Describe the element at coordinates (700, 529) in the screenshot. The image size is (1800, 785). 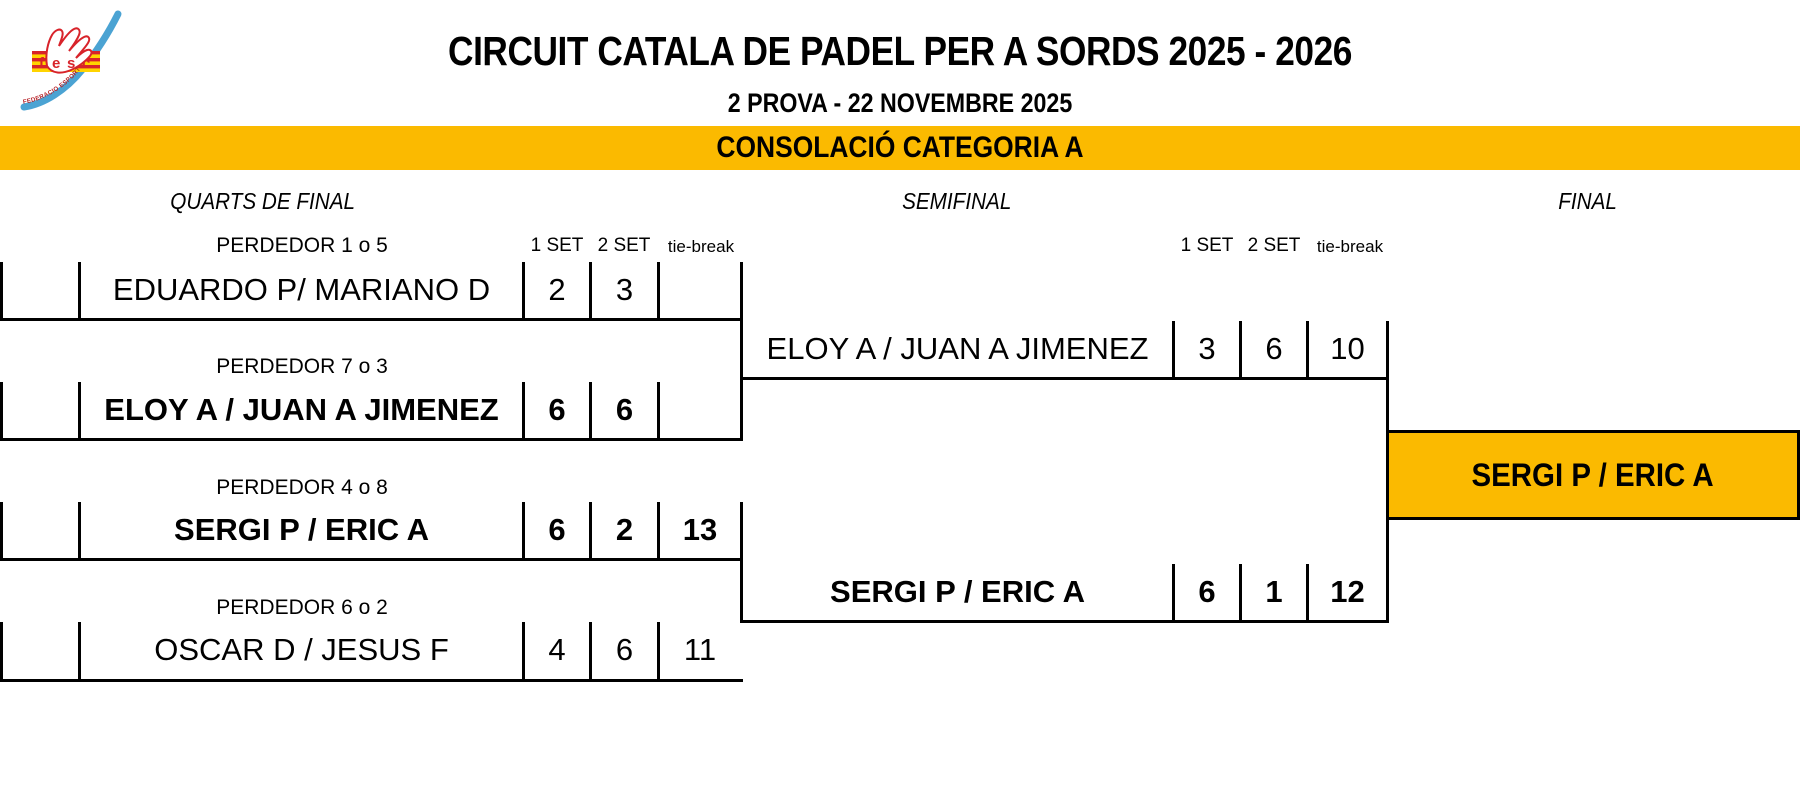
I see `qf3-tiebreak: 13` at that location.